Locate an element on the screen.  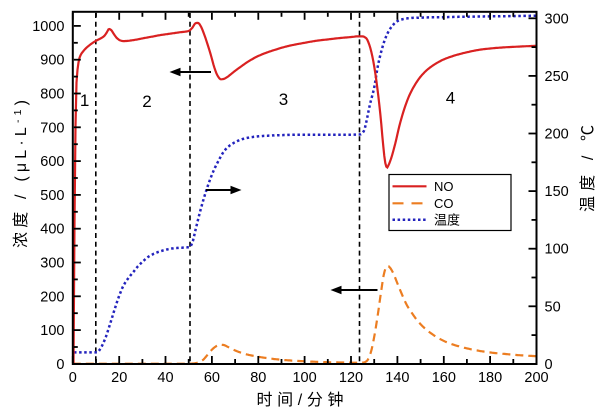
svg-text: 4 is located at coordinates (450, 98).